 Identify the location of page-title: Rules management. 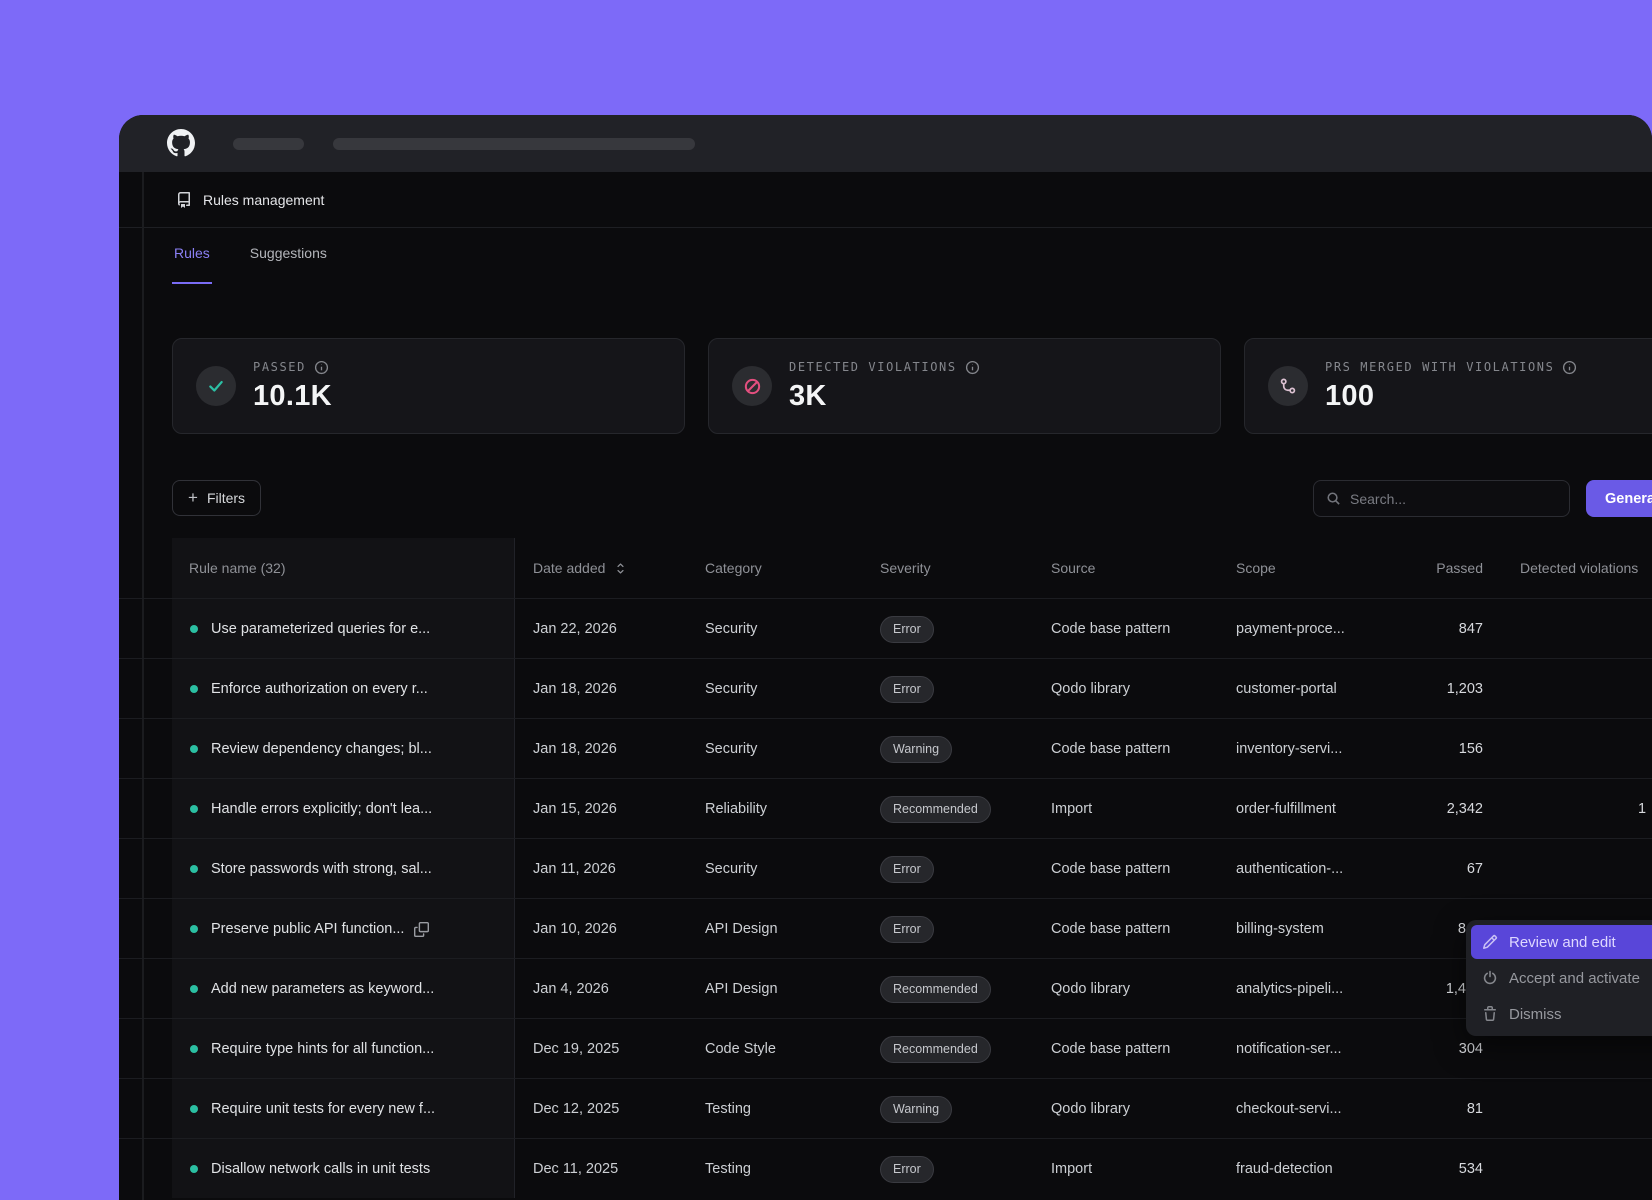
(264, 199).